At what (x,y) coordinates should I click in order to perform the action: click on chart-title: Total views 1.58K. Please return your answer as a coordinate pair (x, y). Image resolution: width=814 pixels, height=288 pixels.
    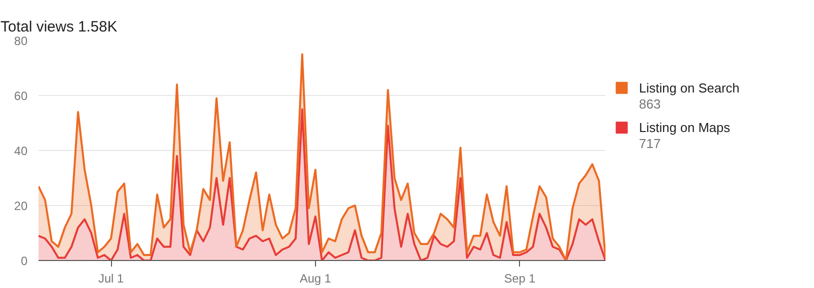
    Looking at the image, I should click on (59, 27).